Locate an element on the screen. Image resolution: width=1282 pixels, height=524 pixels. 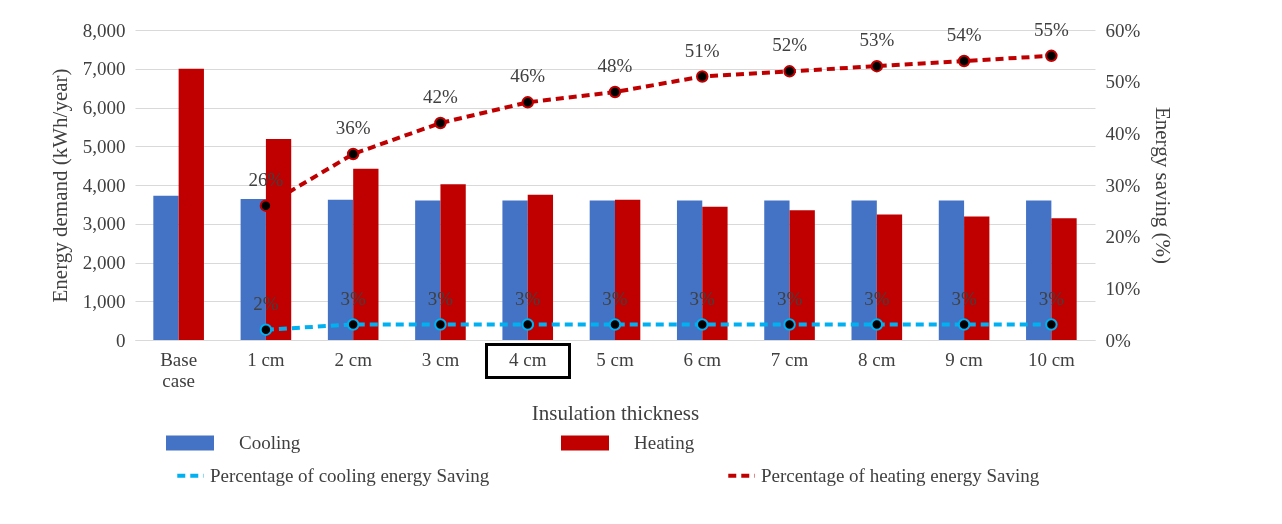
x-tick-label: 10 cm is located at coordinates (1051, 359).